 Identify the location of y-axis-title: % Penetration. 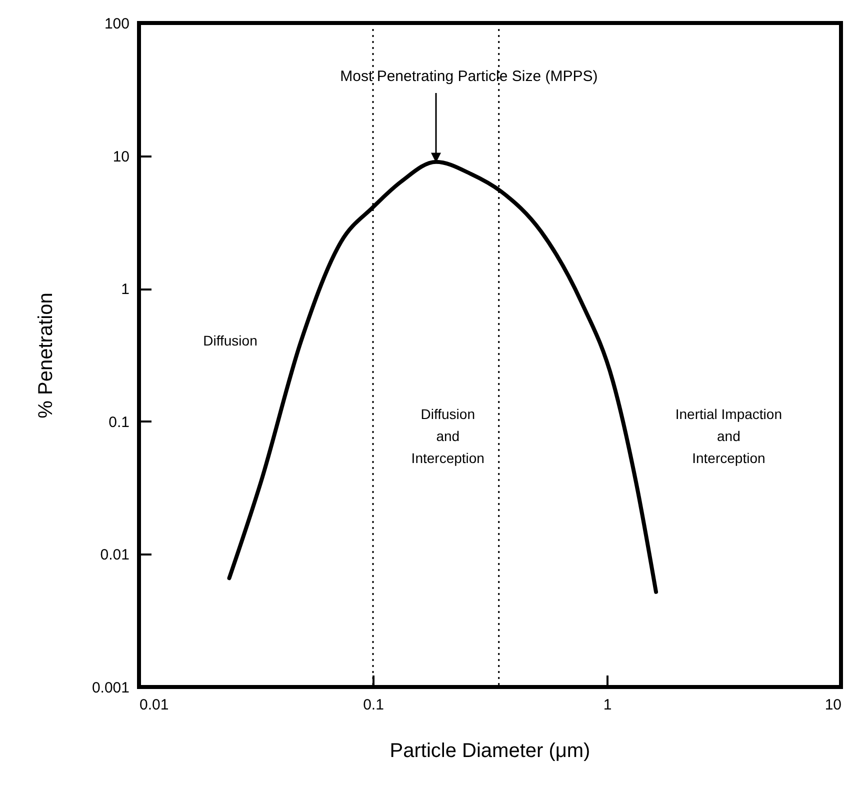
(45, 355).